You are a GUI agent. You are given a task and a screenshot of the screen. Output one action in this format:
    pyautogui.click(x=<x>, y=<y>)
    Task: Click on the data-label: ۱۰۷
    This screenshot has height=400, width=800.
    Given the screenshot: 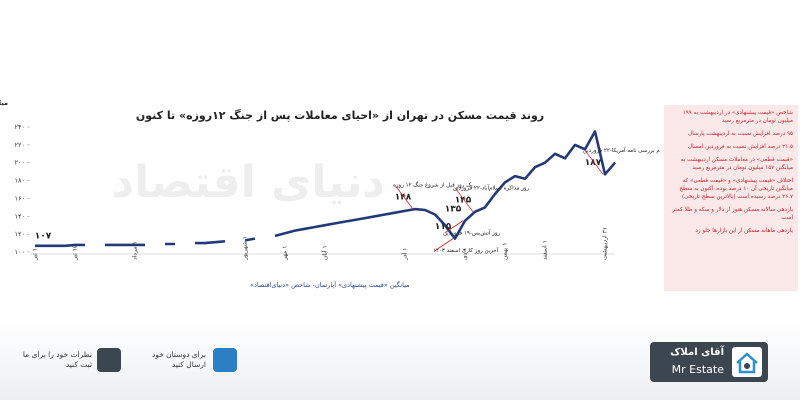 What is the action you would take?
    pyautogui.click(x=43, y=236)
    